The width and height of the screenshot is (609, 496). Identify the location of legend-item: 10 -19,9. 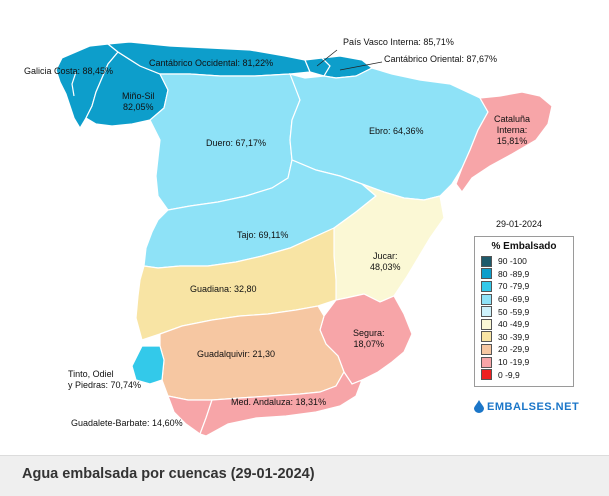
(524, 362).